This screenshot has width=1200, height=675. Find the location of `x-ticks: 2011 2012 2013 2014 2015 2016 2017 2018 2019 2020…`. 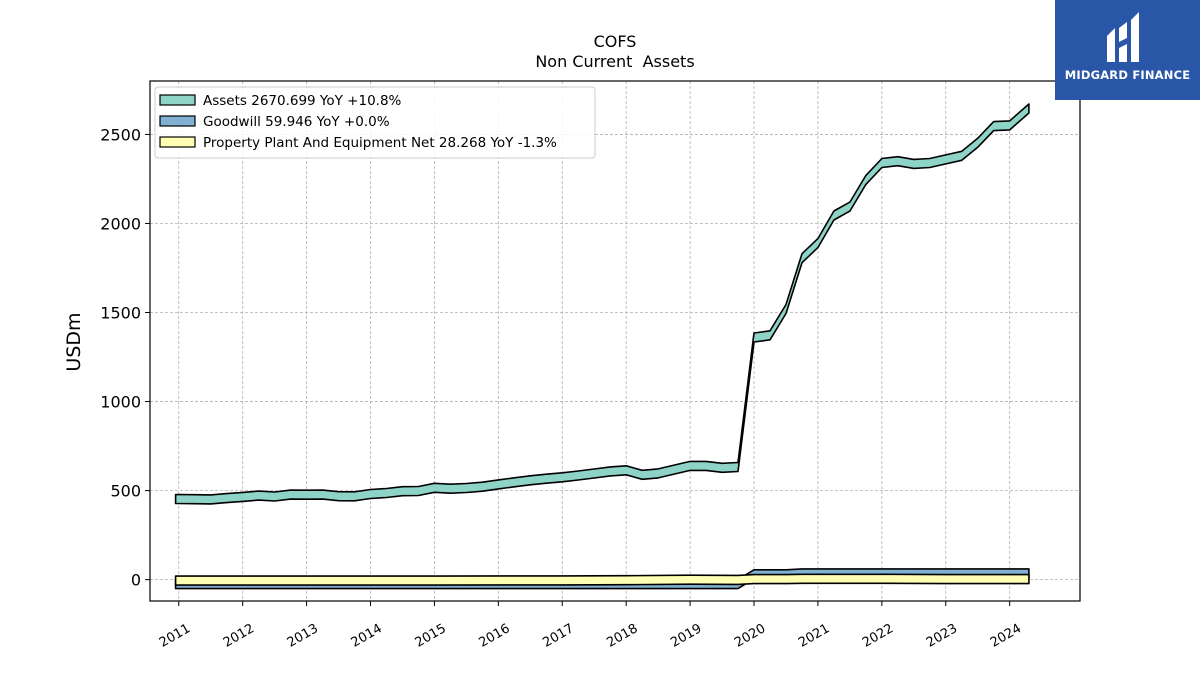

x-ticks: 2011 2012 2013 2014 2015 2016 2017 2018 2019 2020… is located at coordinates (590, 626).